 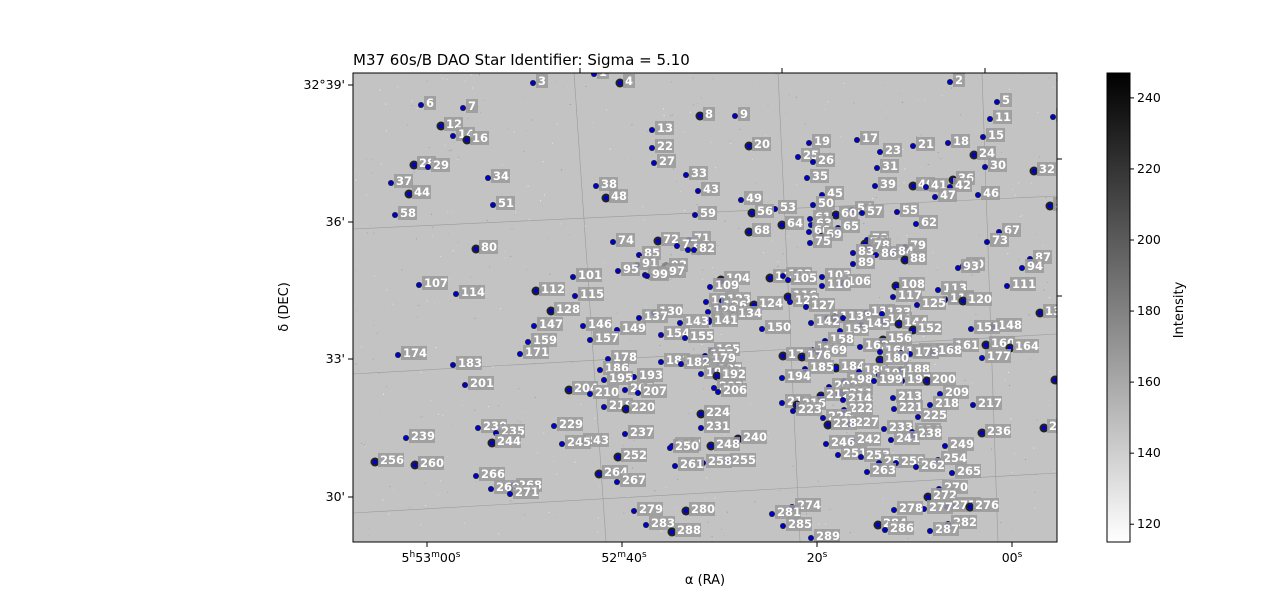 What do you see at coordinates (969, 471) in the screenshot?
I see `star-label: 265` at bounding box center [969, 471].